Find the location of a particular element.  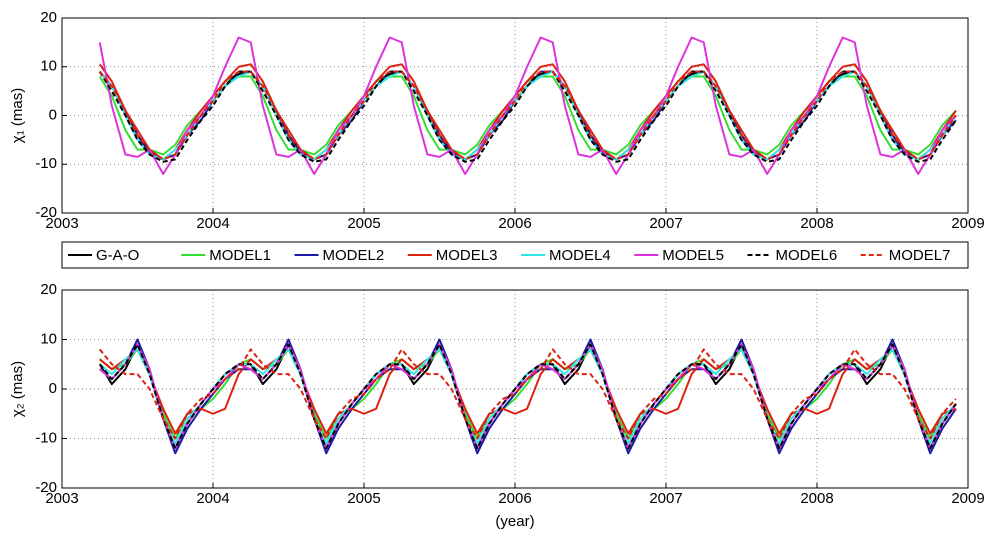

legend-label: MODEL7 is located at coordinates (920, 255).